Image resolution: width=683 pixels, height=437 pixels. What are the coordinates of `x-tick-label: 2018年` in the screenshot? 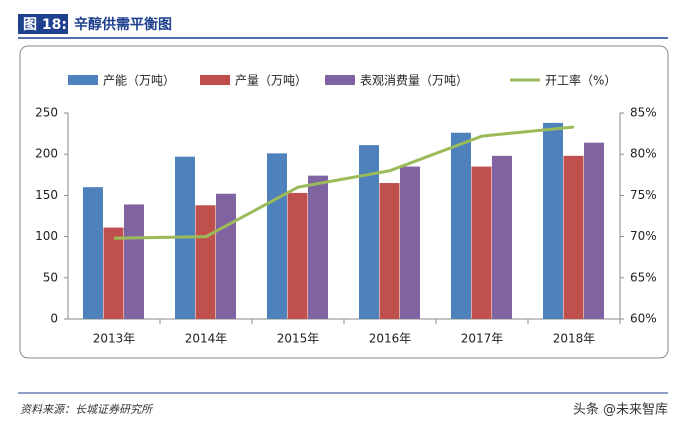 It's located at (574, 339).